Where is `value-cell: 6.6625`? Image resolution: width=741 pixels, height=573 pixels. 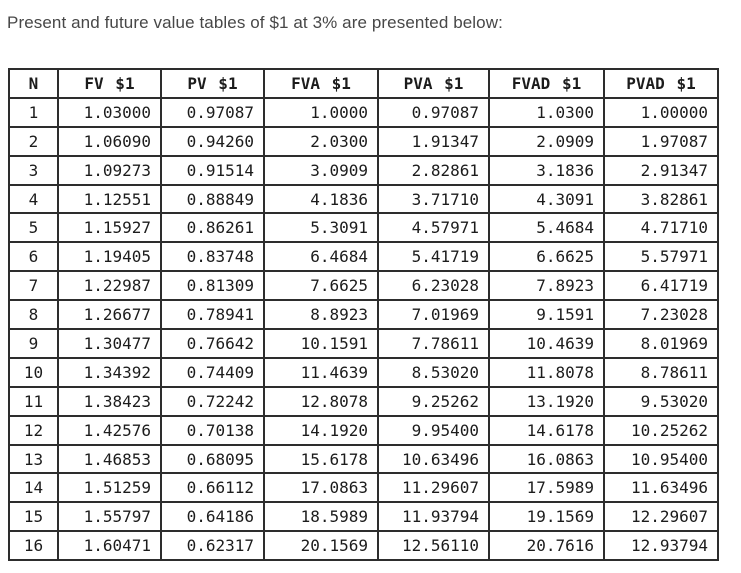 value-cell: 6.6625 is located at coordinates (546, 257).